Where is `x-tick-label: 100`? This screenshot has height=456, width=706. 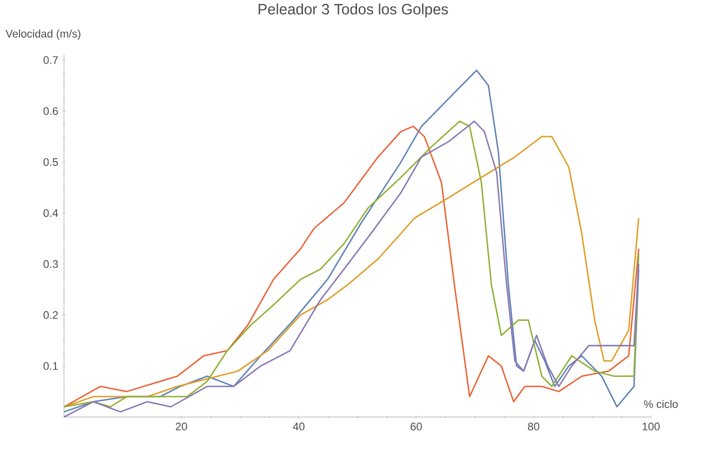
x-tick-label: 100 is located at coordinates (651, 426).